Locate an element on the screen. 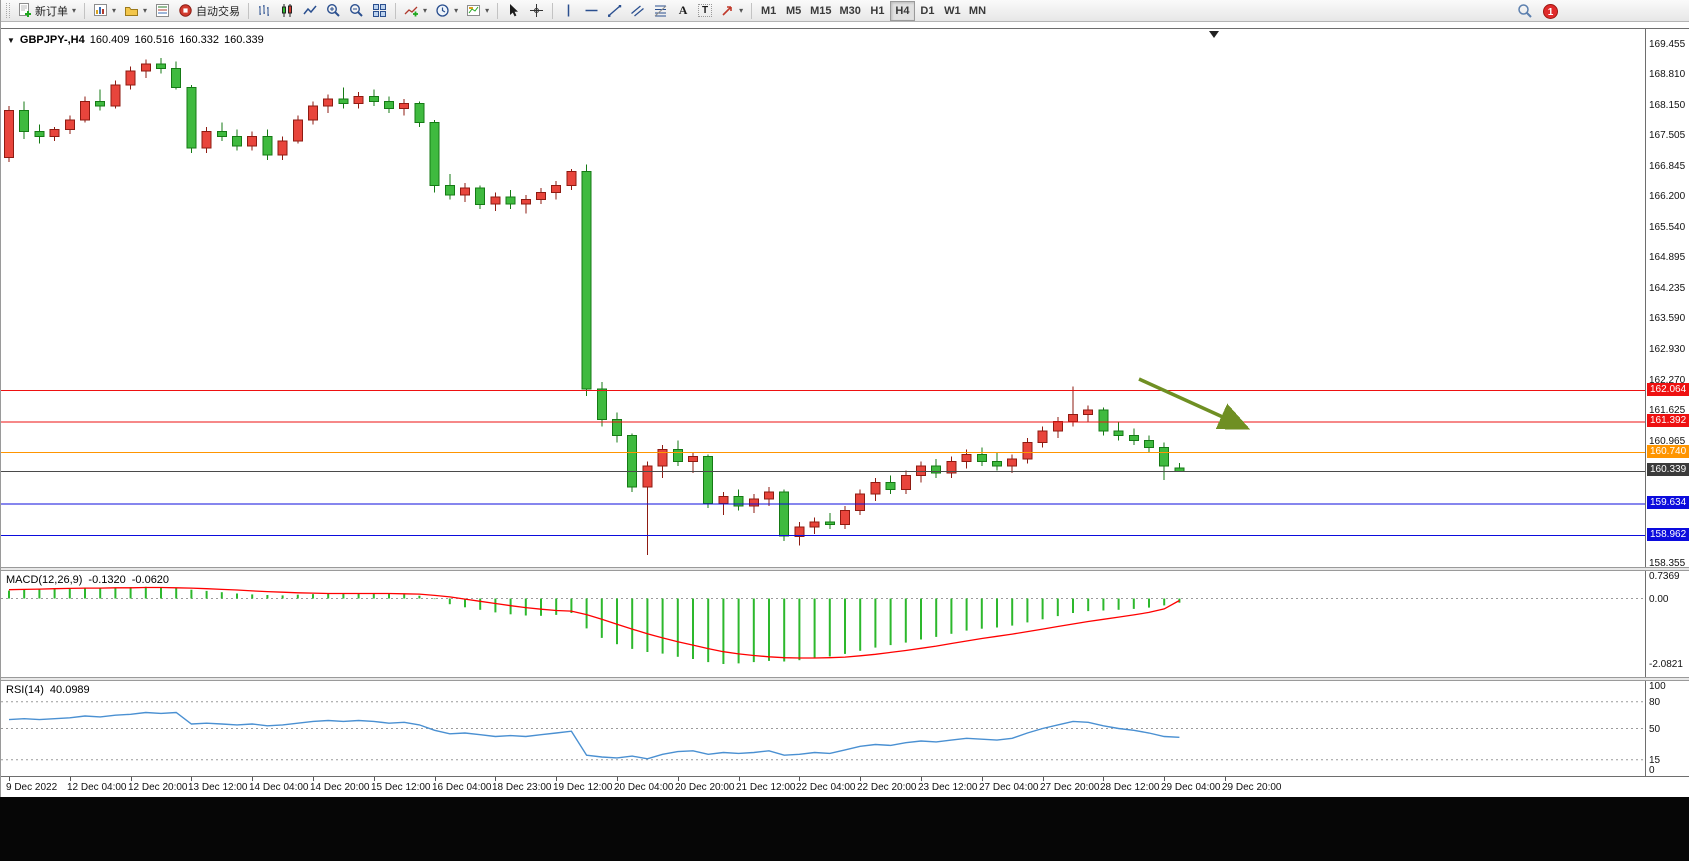  ohlc-low: 160.332 is located at coordinates (199, 40).